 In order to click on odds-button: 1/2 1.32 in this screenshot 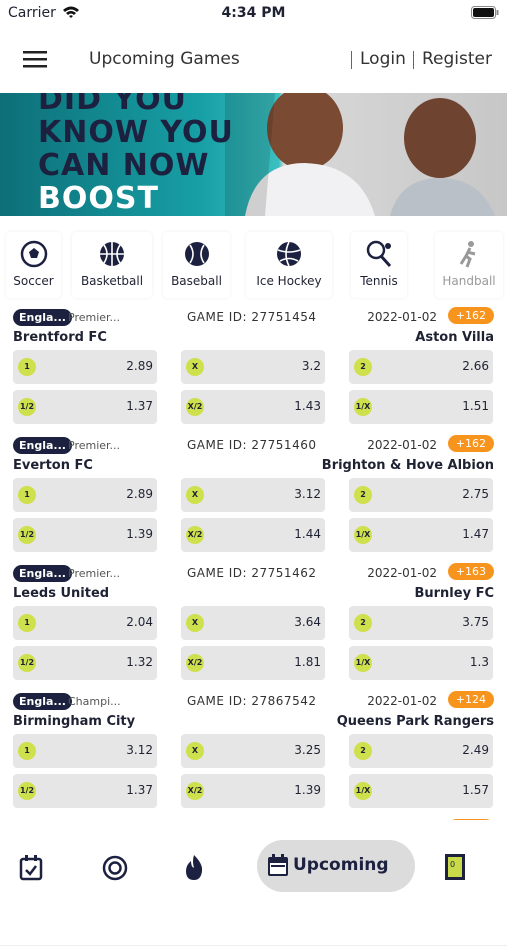, I will do `click(85, 663)`.